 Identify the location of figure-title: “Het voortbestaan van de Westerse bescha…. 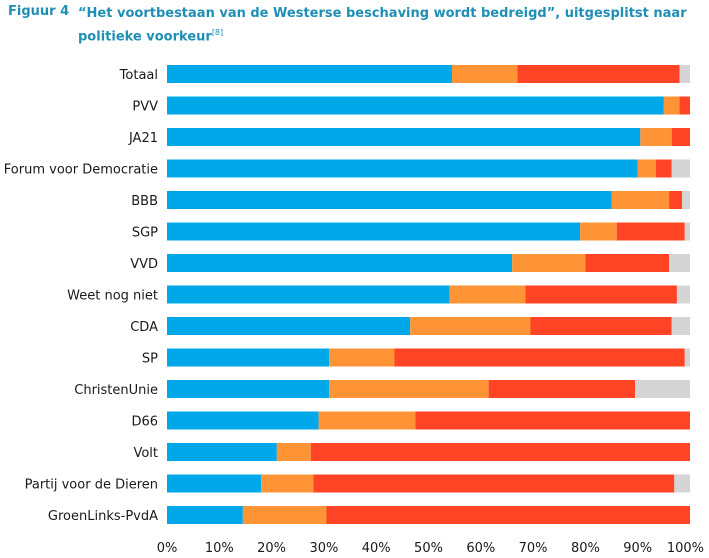
(388, 25).